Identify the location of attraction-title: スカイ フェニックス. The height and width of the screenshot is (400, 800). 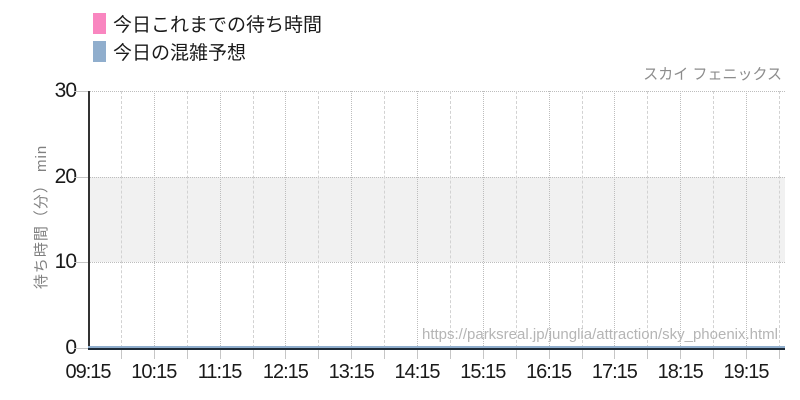
(712, 74).